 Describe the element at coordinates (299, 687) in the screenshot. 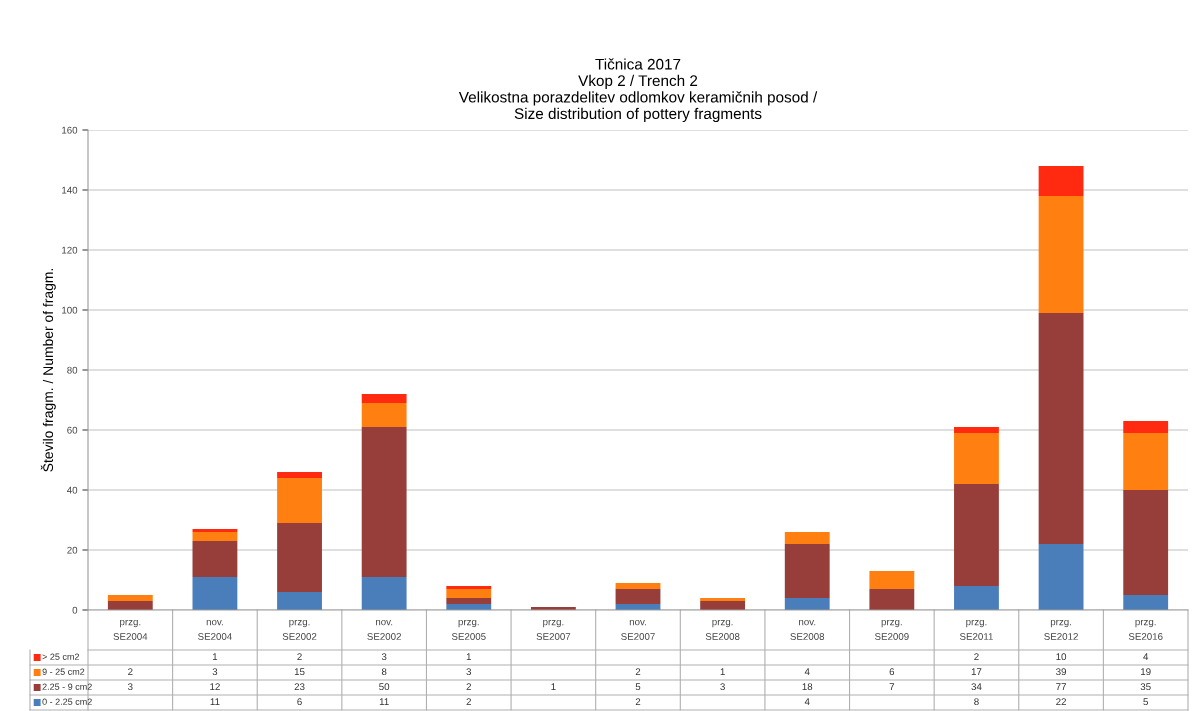

I see `data-label: 23` at that location.